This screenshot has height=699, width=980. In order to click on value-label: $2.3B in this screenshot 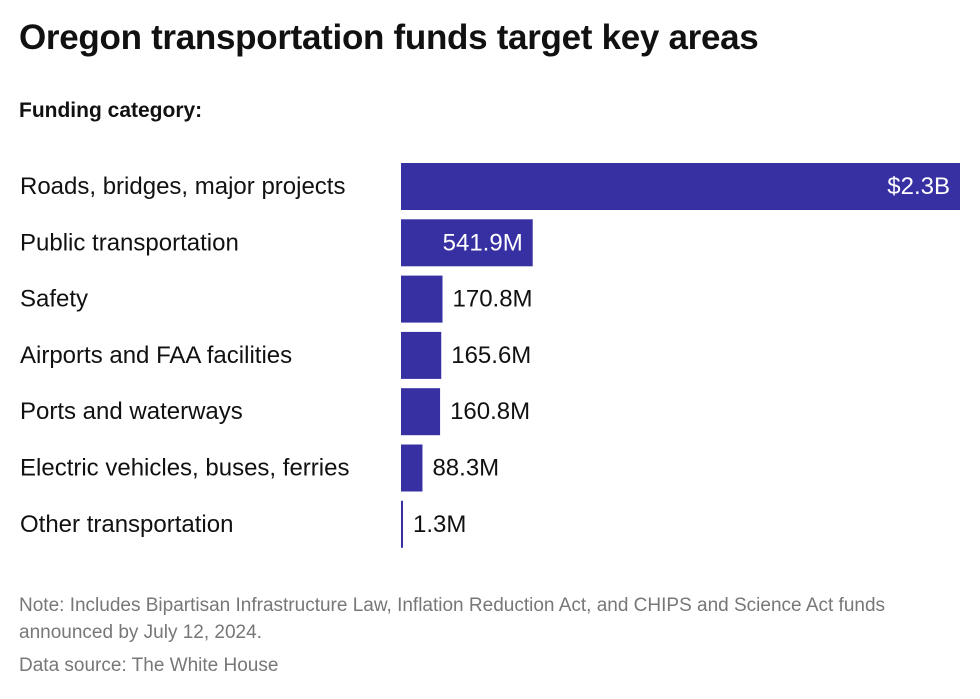, I will do `click(918, 186)`.